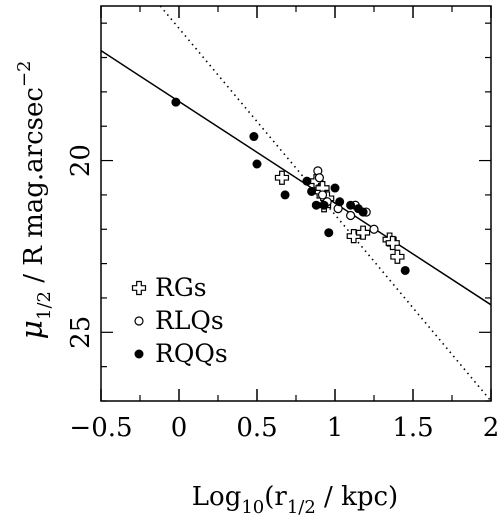  Describe the element at coordinates (81, 160) in the screenshot. I see `y-tick-label: 20` at that location.